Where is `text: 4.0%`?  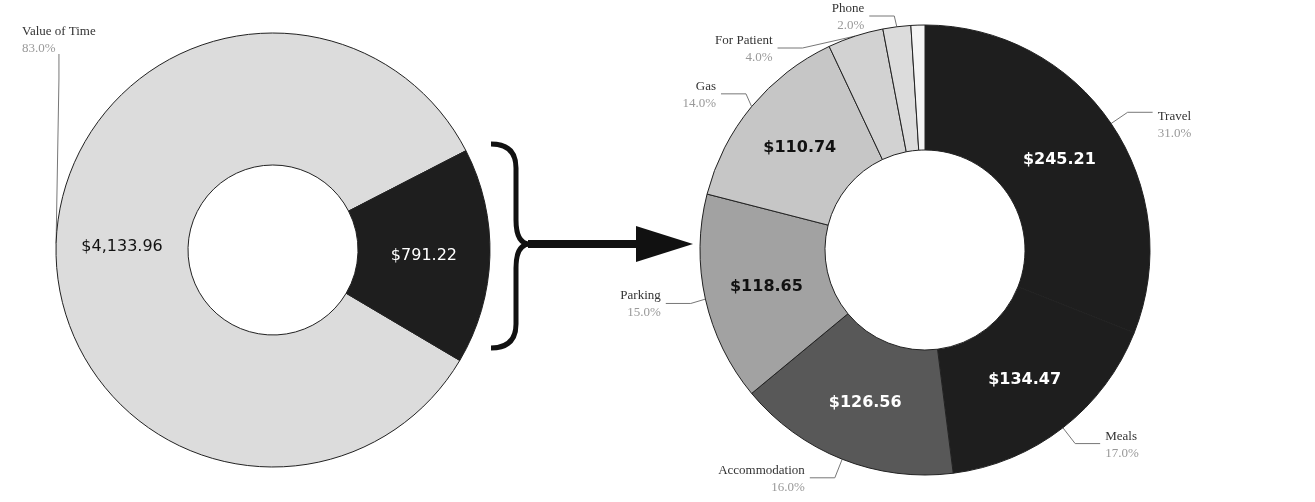 text: 4.0% is located at coordinates (759, 56).